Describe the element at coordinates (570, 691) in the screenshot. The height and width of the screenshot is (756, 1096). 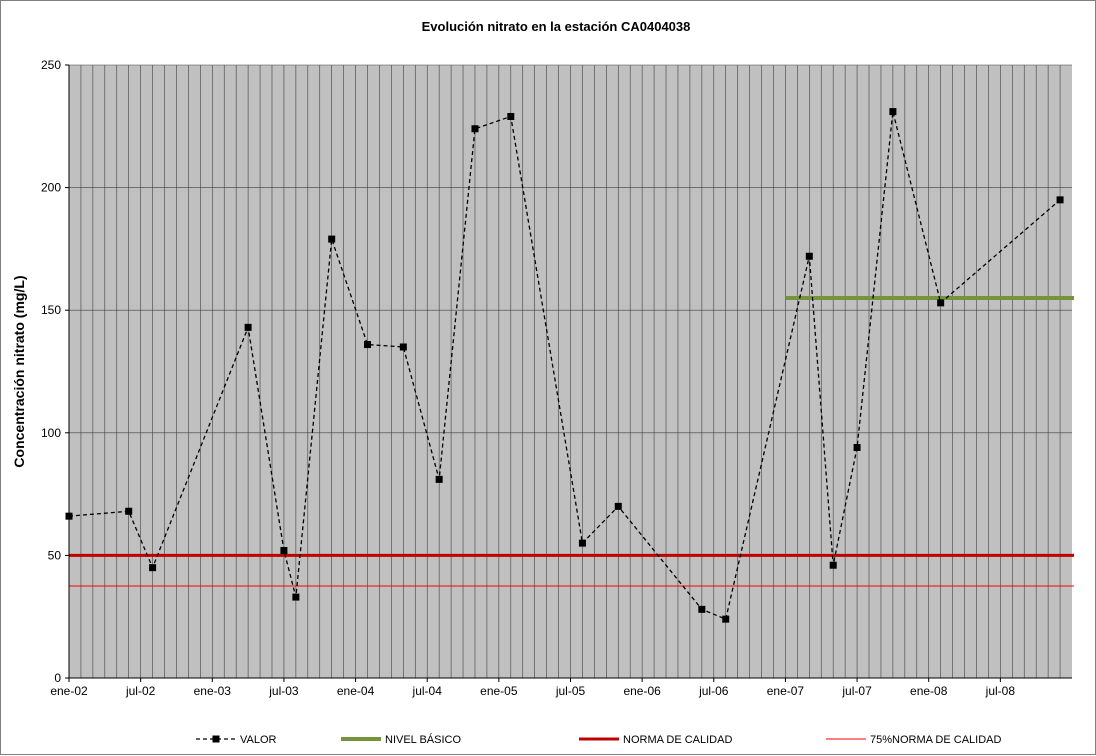
I see `x-tick-label: jul-05` at that location.